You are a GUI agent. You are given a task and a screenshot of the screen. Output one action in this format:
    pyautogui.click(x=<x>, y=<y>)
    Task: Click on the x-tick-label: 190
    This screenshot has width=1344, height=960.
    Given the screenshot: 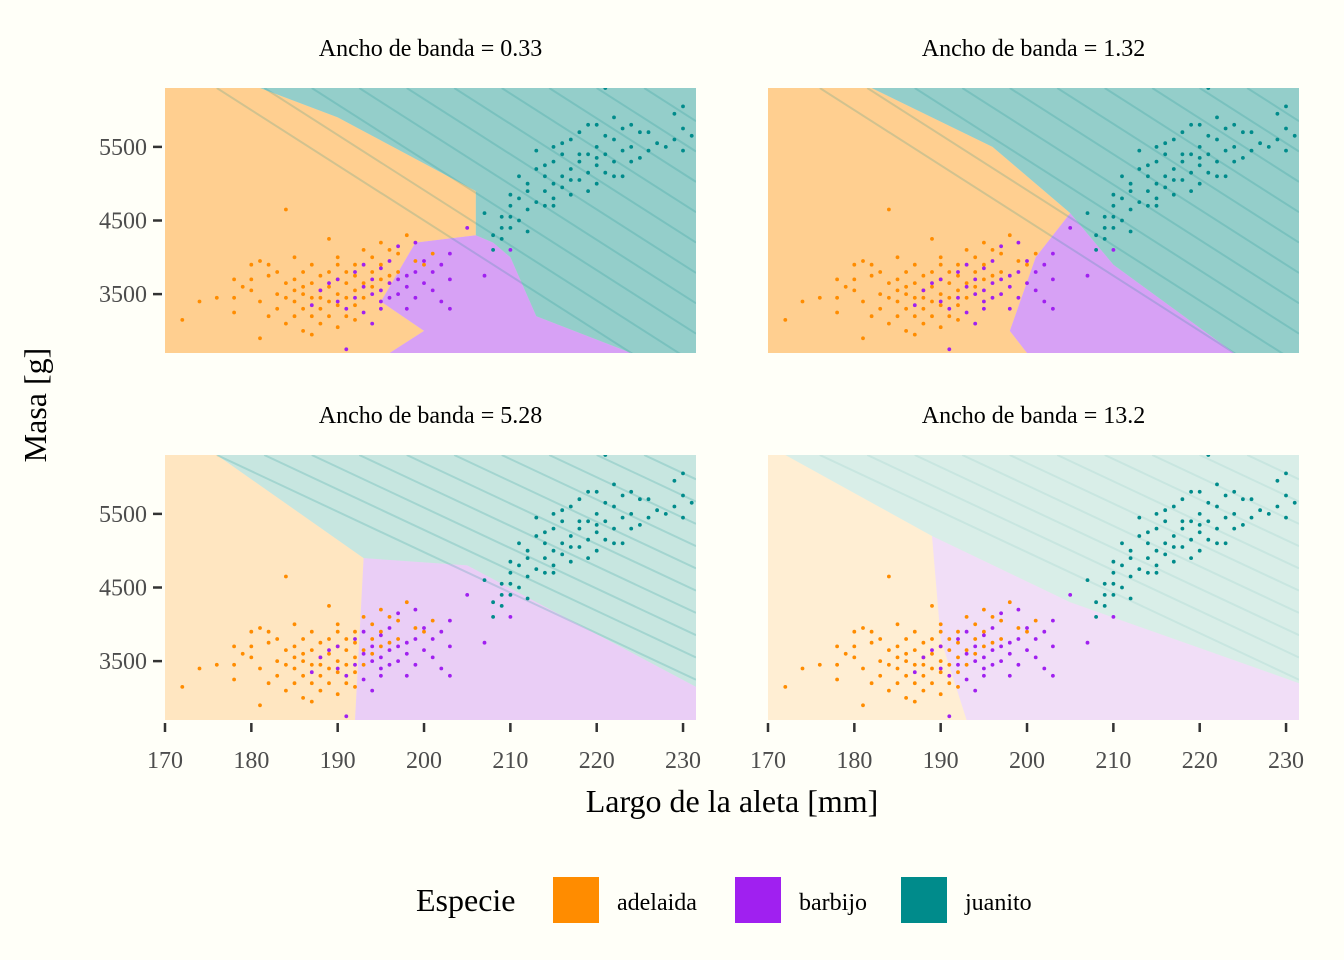 What is the action you would take?
    pyautogui.click(x=941, y=761)
    